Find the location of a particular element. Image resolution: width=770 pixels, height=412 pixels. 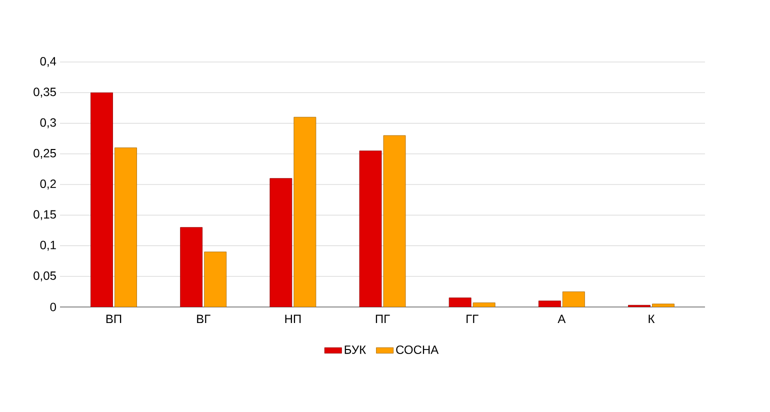

y-tick-label: 0,1 is located at coordinates (48, 245).